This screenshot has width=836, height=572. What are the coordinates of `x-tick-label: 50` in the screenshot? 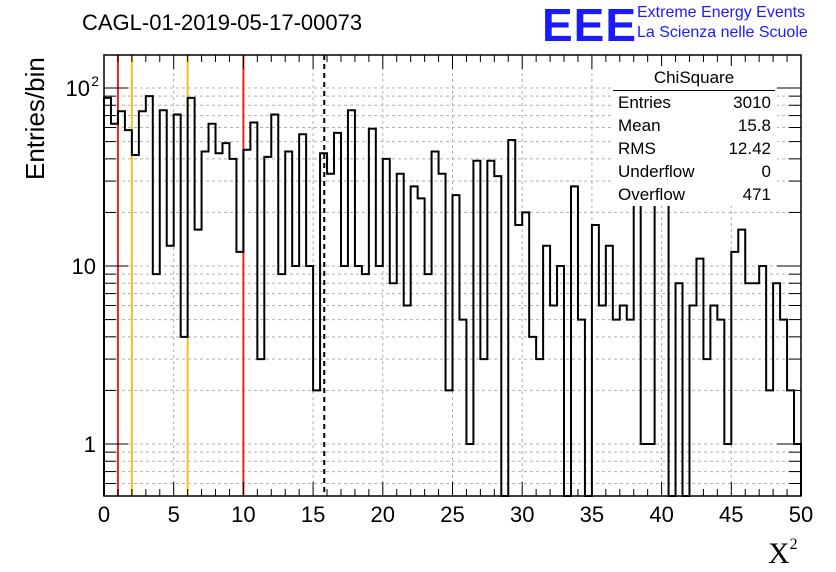 It's located at (801, 514).